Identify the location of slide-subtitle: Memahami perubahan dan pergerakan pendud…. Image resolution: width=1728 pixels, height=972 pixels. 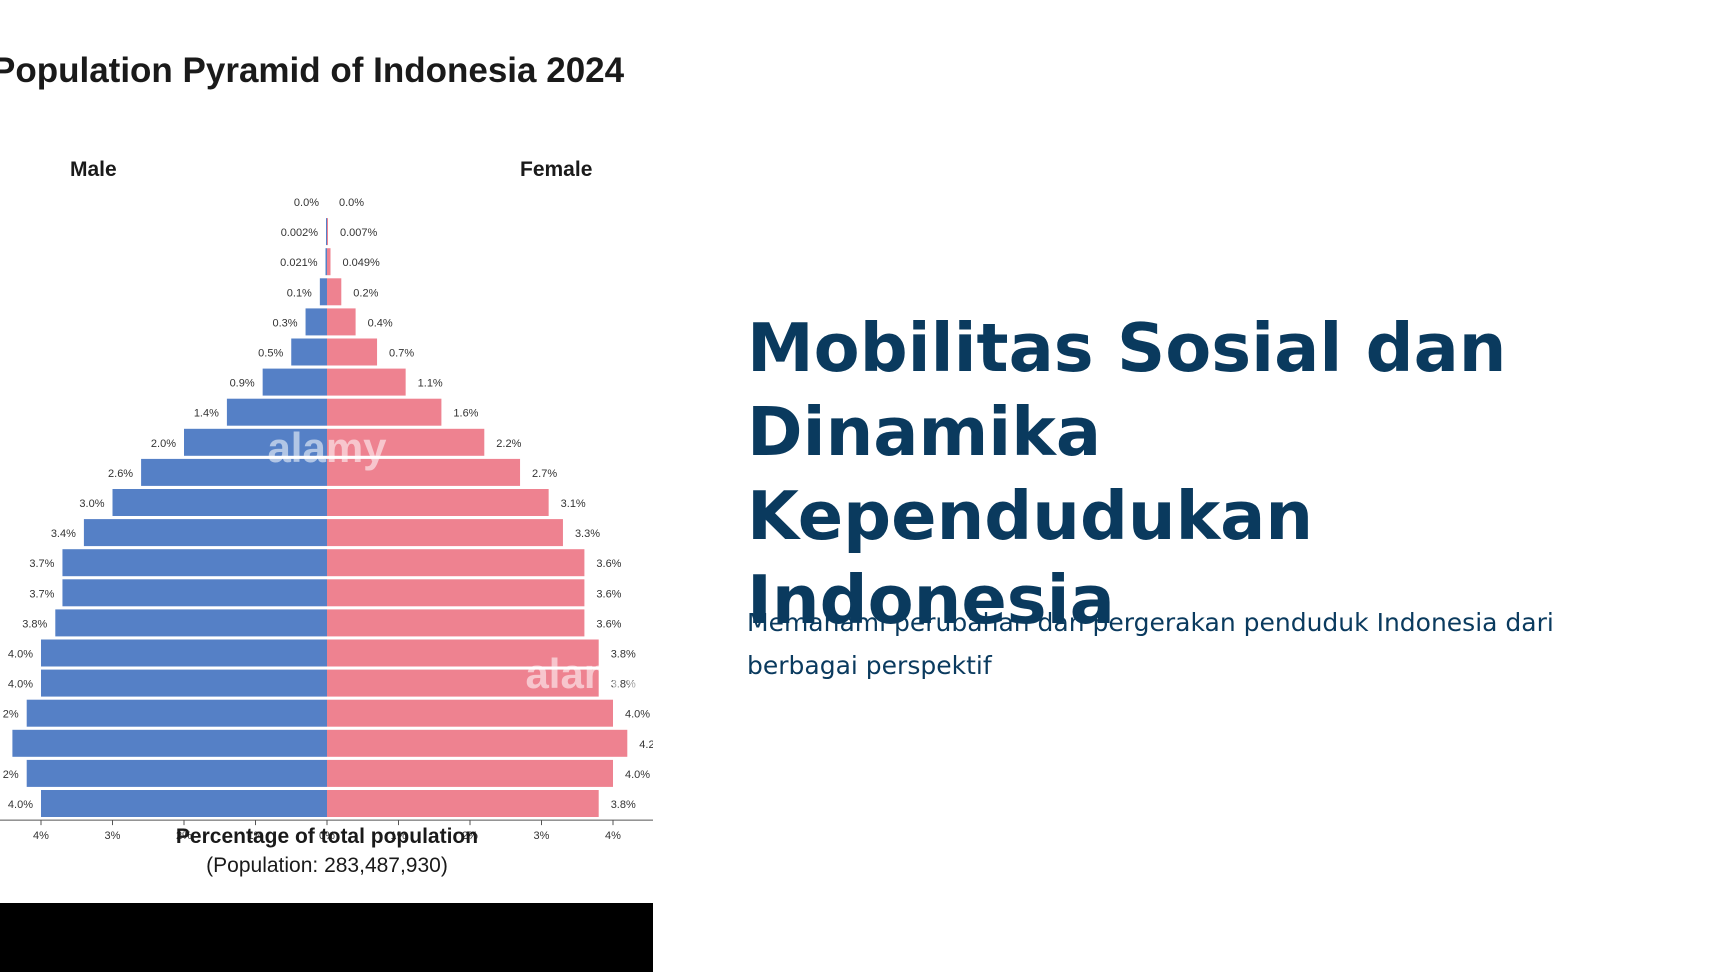
(1150, 644).